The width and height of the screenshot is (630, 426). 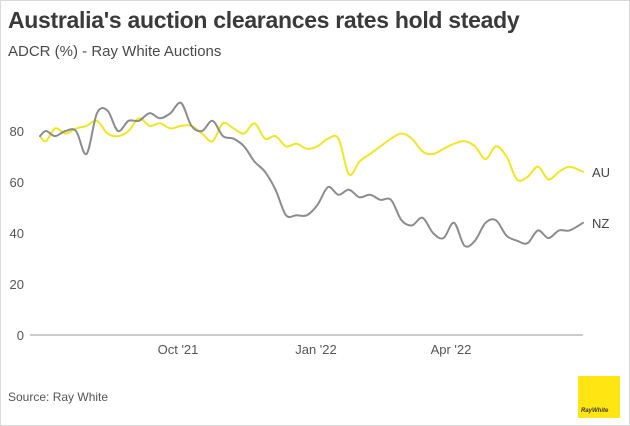 What do you see at coordinates (599, 397) in the screenshot?
I see `ray-white-logo: RayWhite` at bounding box center [599, 397].